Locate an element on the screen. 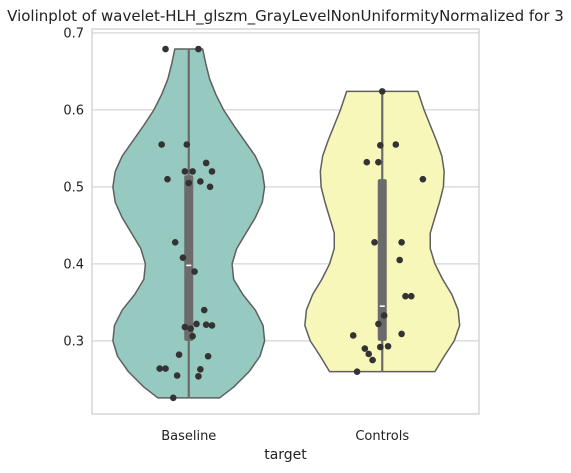  x-tick-label: Controls is located at coordinates (382, 436).